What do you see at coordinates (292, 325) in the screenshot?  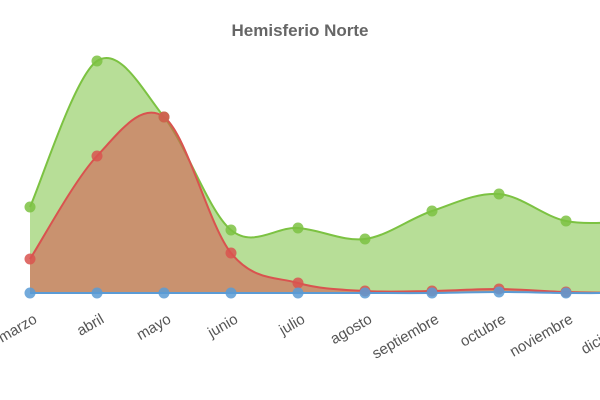 I see `x-tick-label: julio` at bounding box center [292, 325].